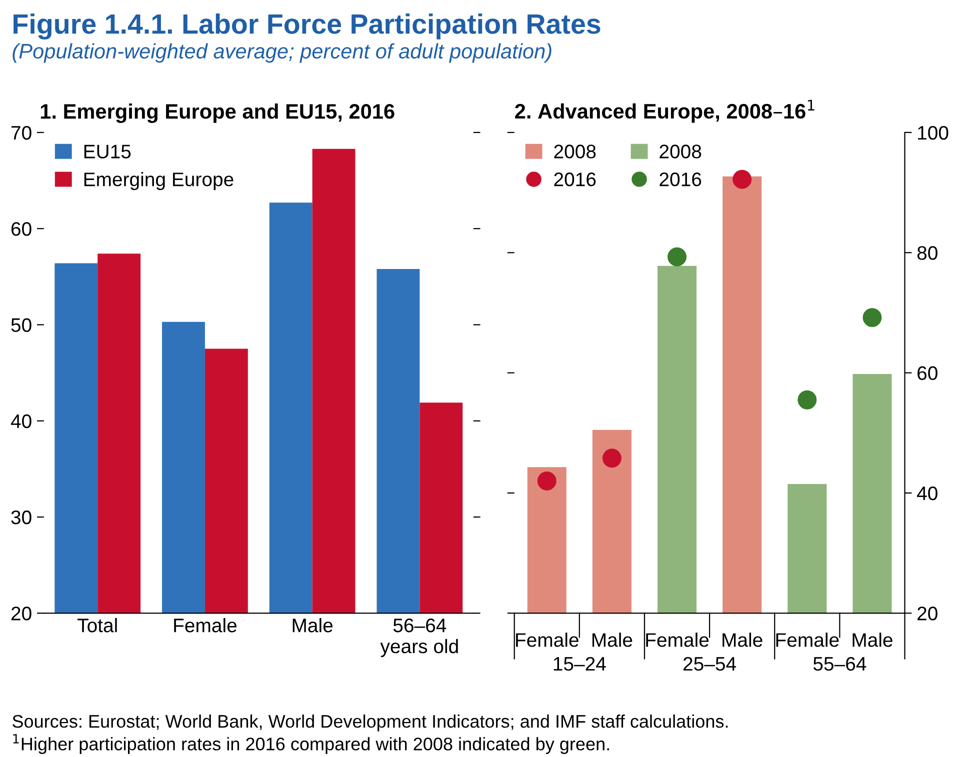 The height and width of the screenshot is (757, 976). Describe the element at coordinates (107, 151) in the screenshot. I see `legend-label: EU15` at that location.